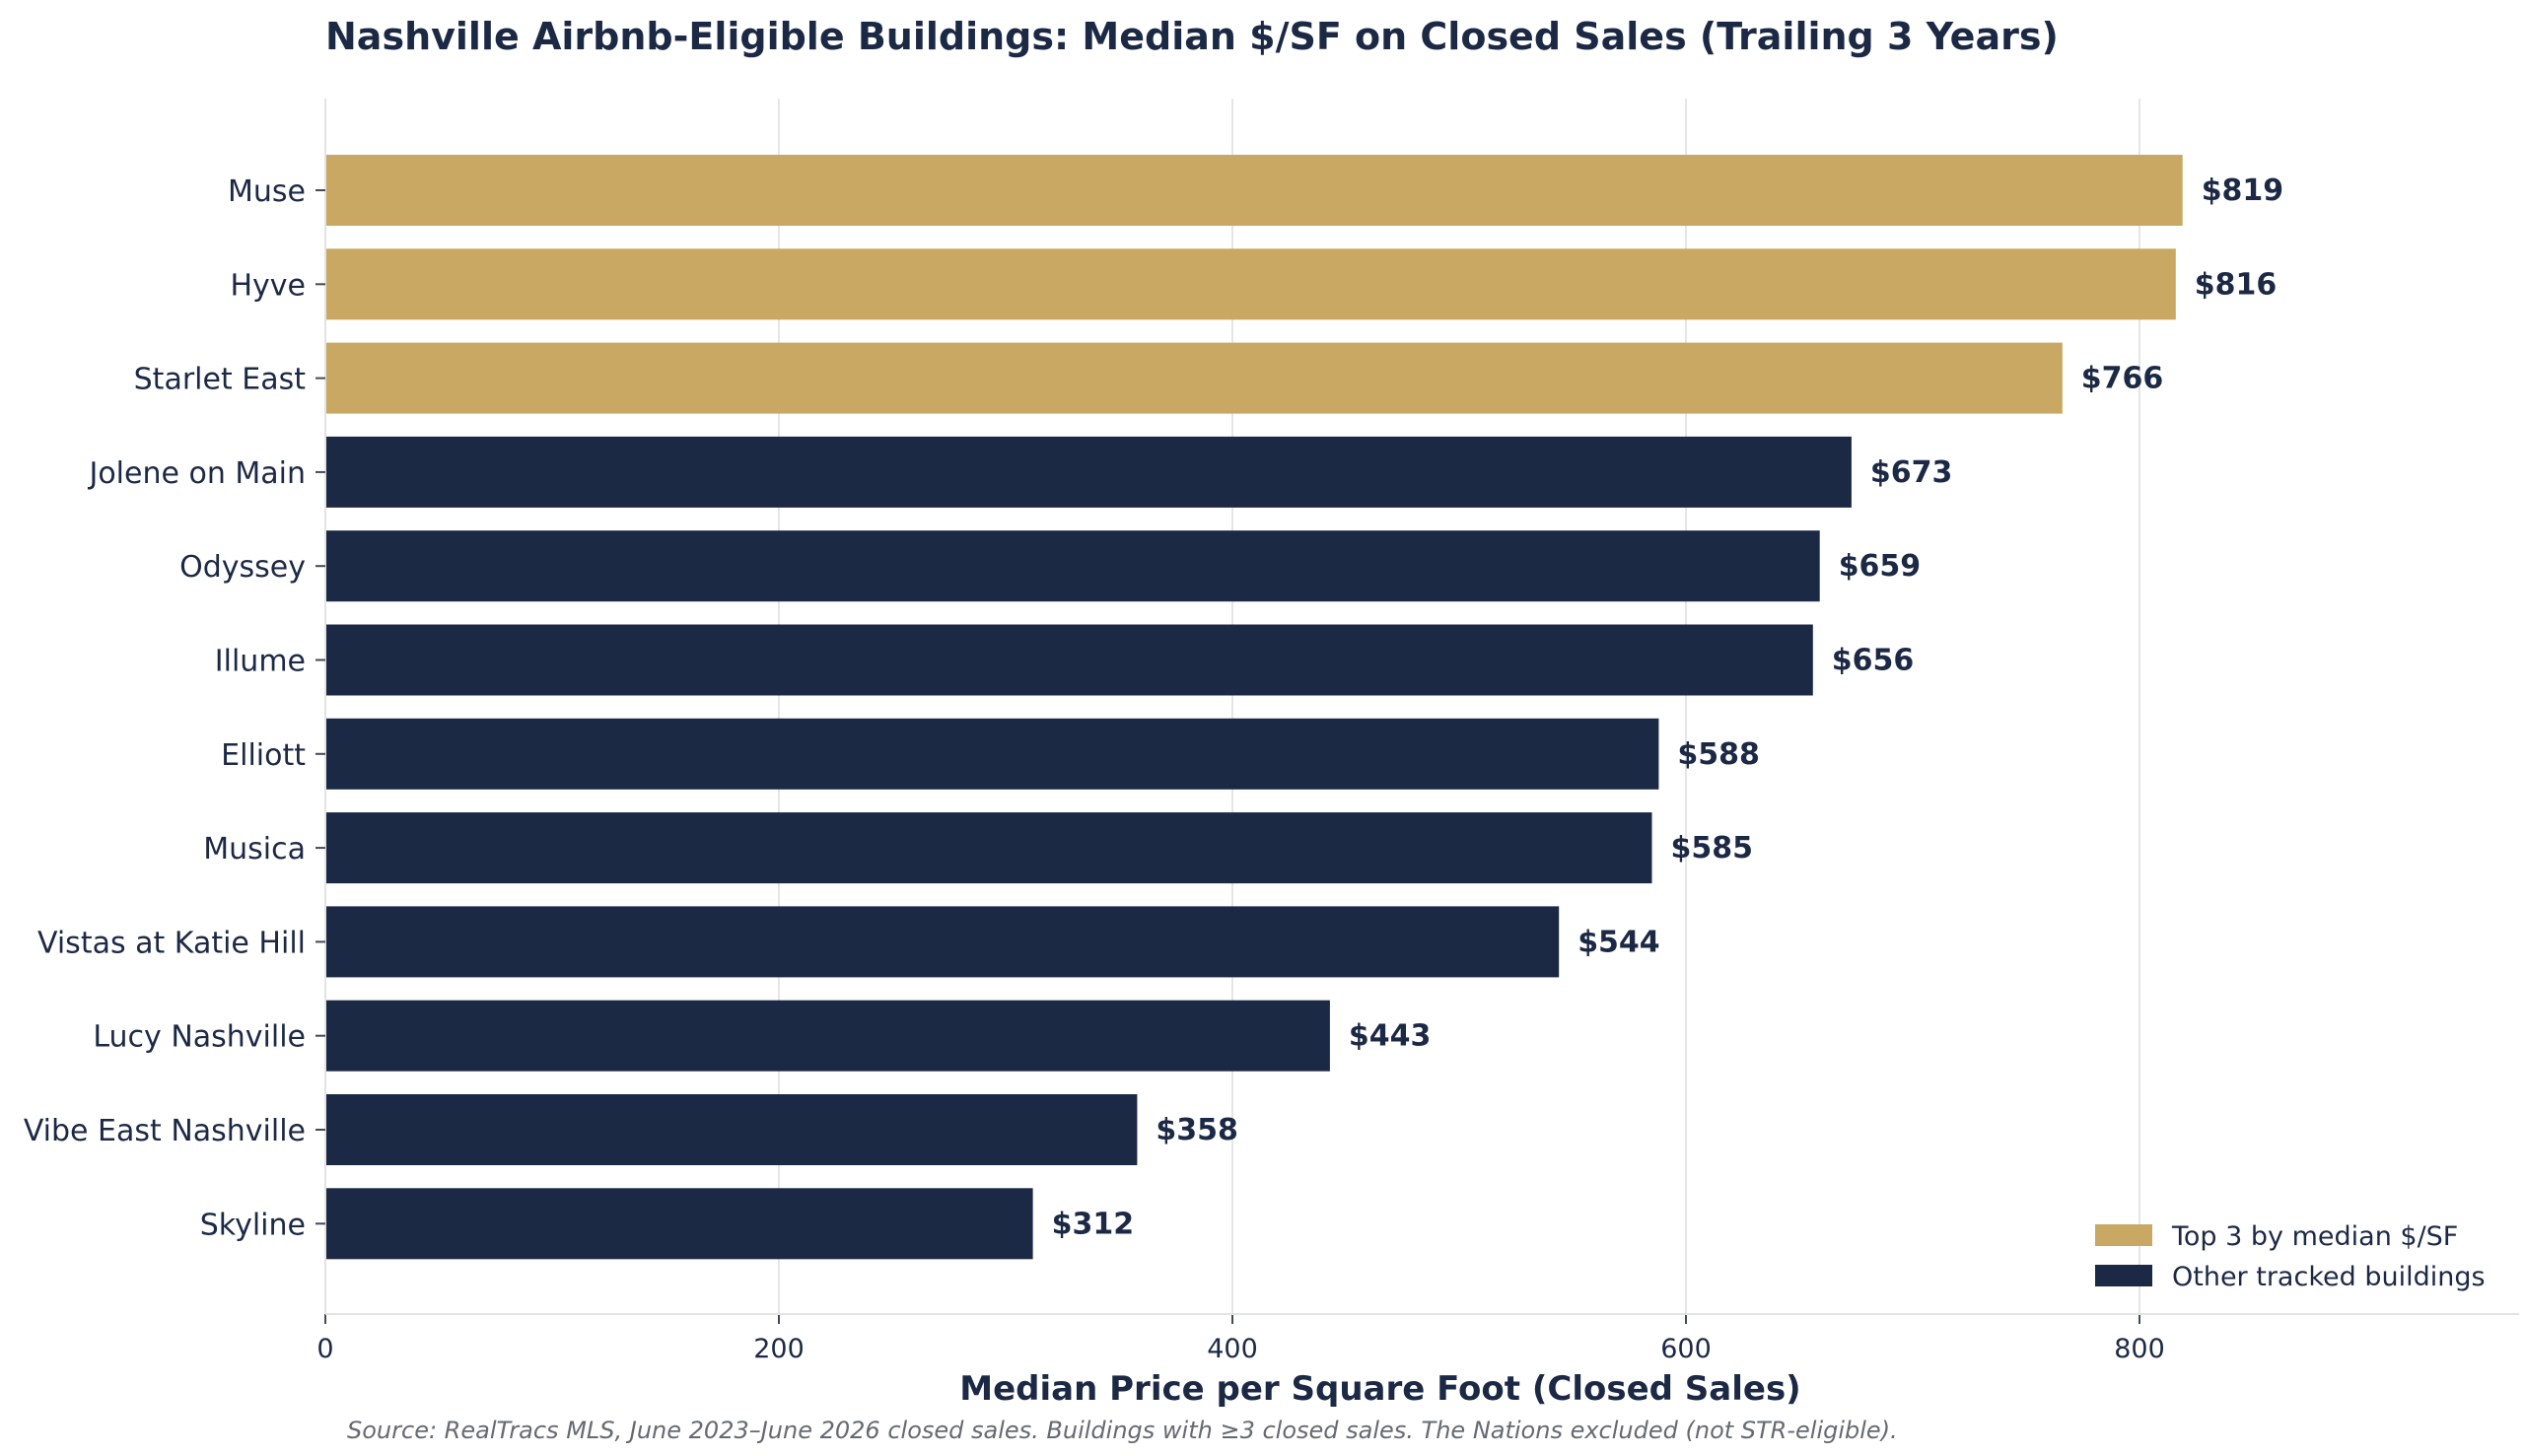 This screenshot has height=1456, width=2524. What do you see at coordinates (263, 755) in the screenshot?
I see `y-tick-label: Elliott` at bounding box center [263, 755].